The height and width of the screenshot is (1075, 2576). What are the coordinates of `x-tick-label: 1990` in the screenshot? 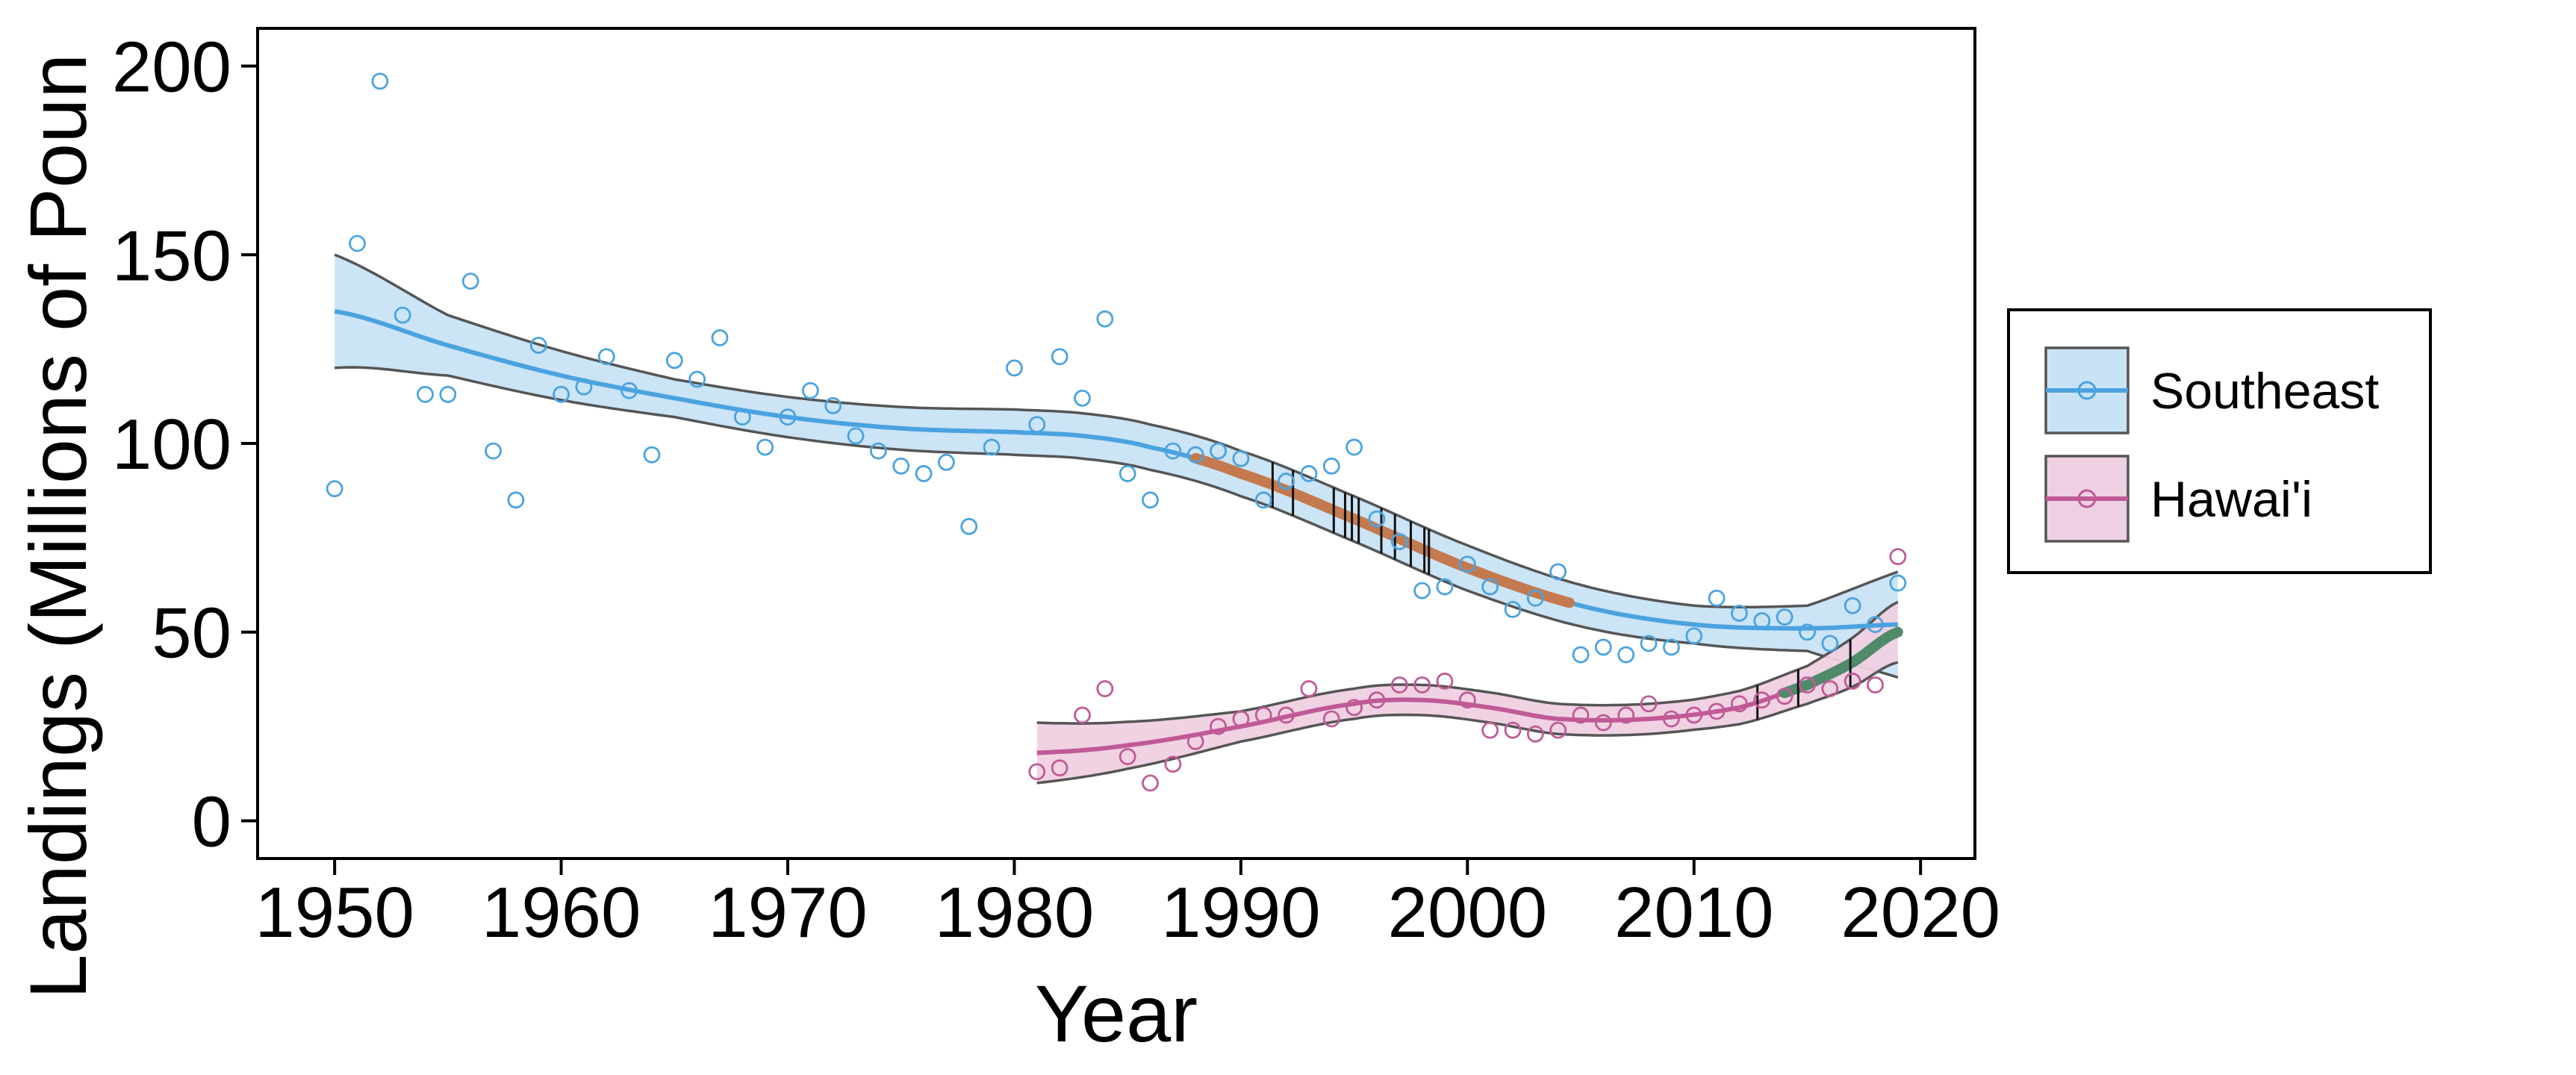 It's located at (1241, 913).